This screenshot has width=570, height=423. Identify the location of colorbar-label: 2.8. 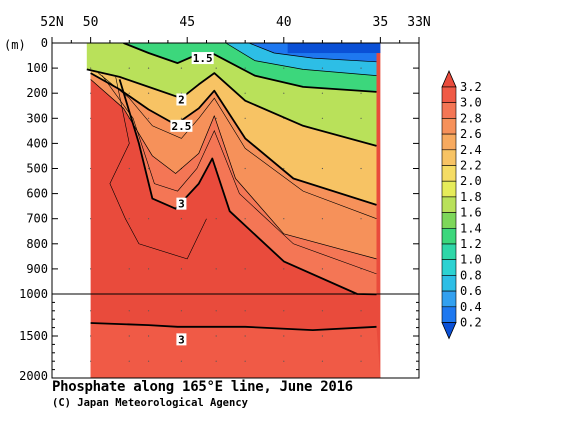
(471, 118).